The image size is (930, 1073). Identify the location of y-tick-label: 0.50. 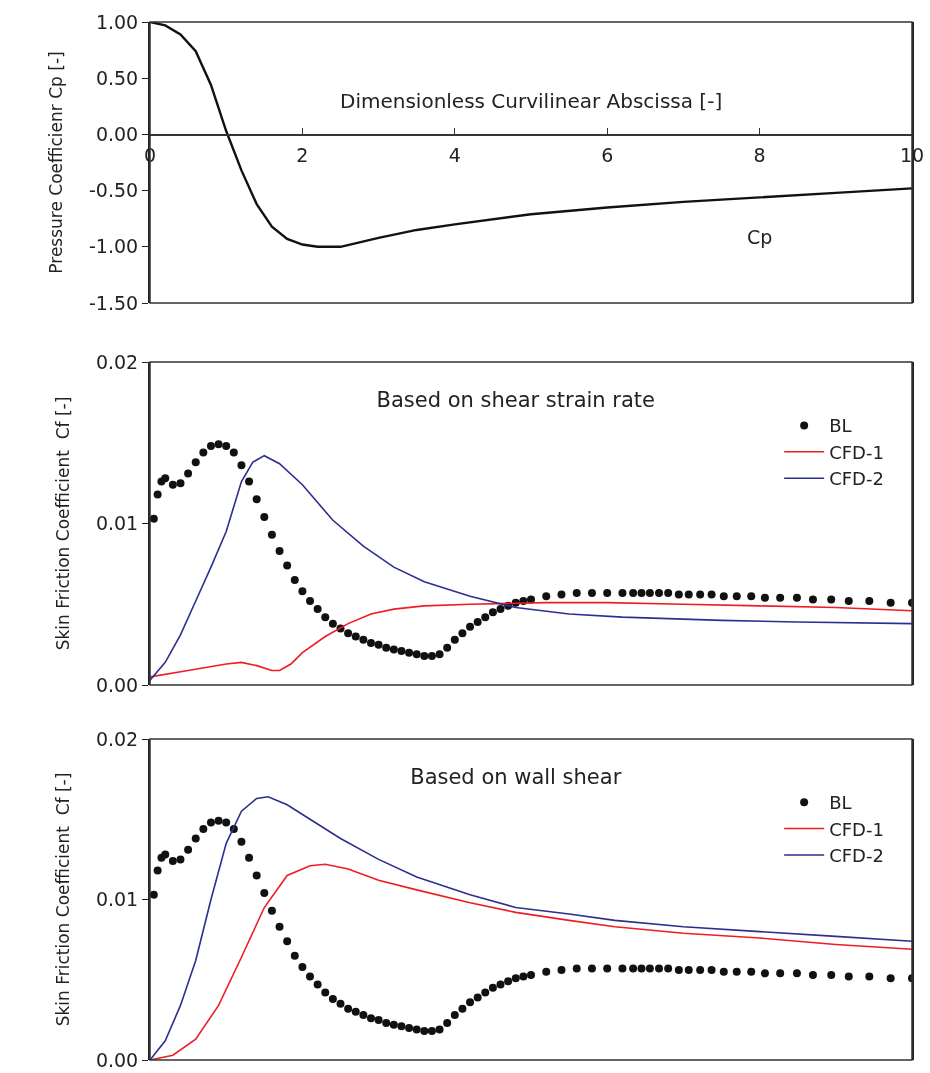
(117, 77).